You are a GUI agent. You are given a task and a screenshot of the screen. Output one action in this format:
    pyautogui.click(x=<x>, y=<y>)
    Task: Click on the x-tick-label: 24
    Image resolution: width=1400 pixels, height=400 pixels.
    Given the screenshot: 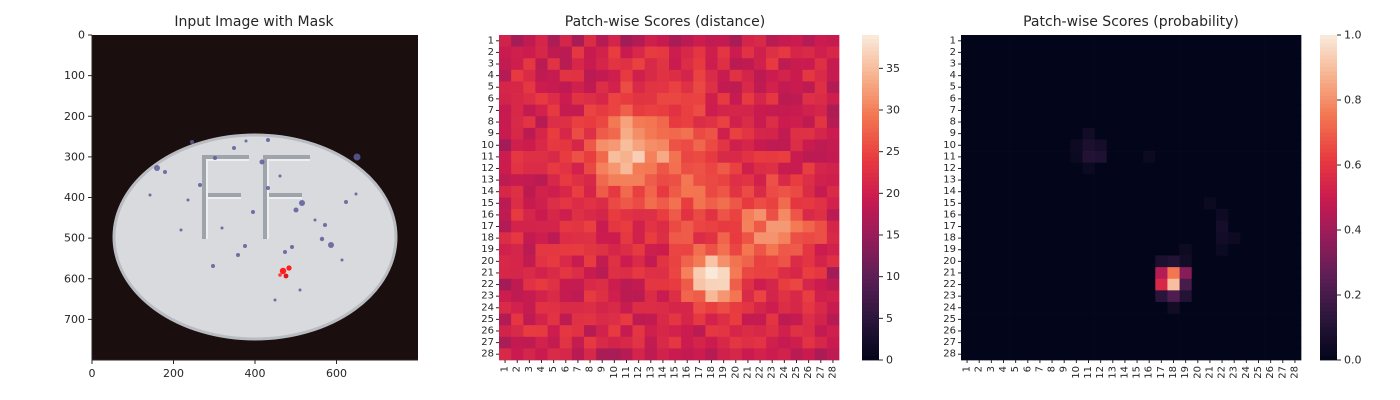 What is the action you would take?
    pyautogui.click(x=784, y=372)
    